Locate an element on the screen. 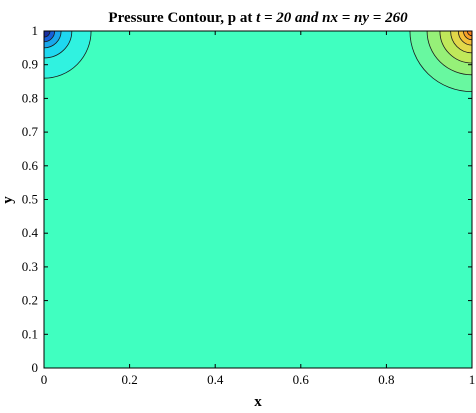  y-tick-label: 0.5 is located at coordinates (30, 199).